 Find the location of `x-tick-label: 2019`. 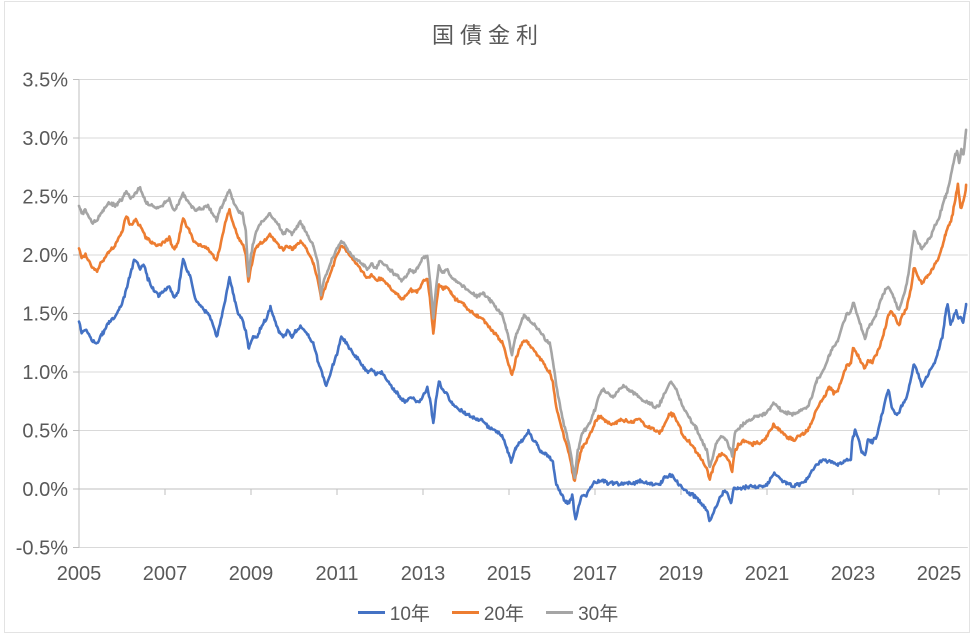

x-tick-label: 2019 is located at coordinates (681, 574).